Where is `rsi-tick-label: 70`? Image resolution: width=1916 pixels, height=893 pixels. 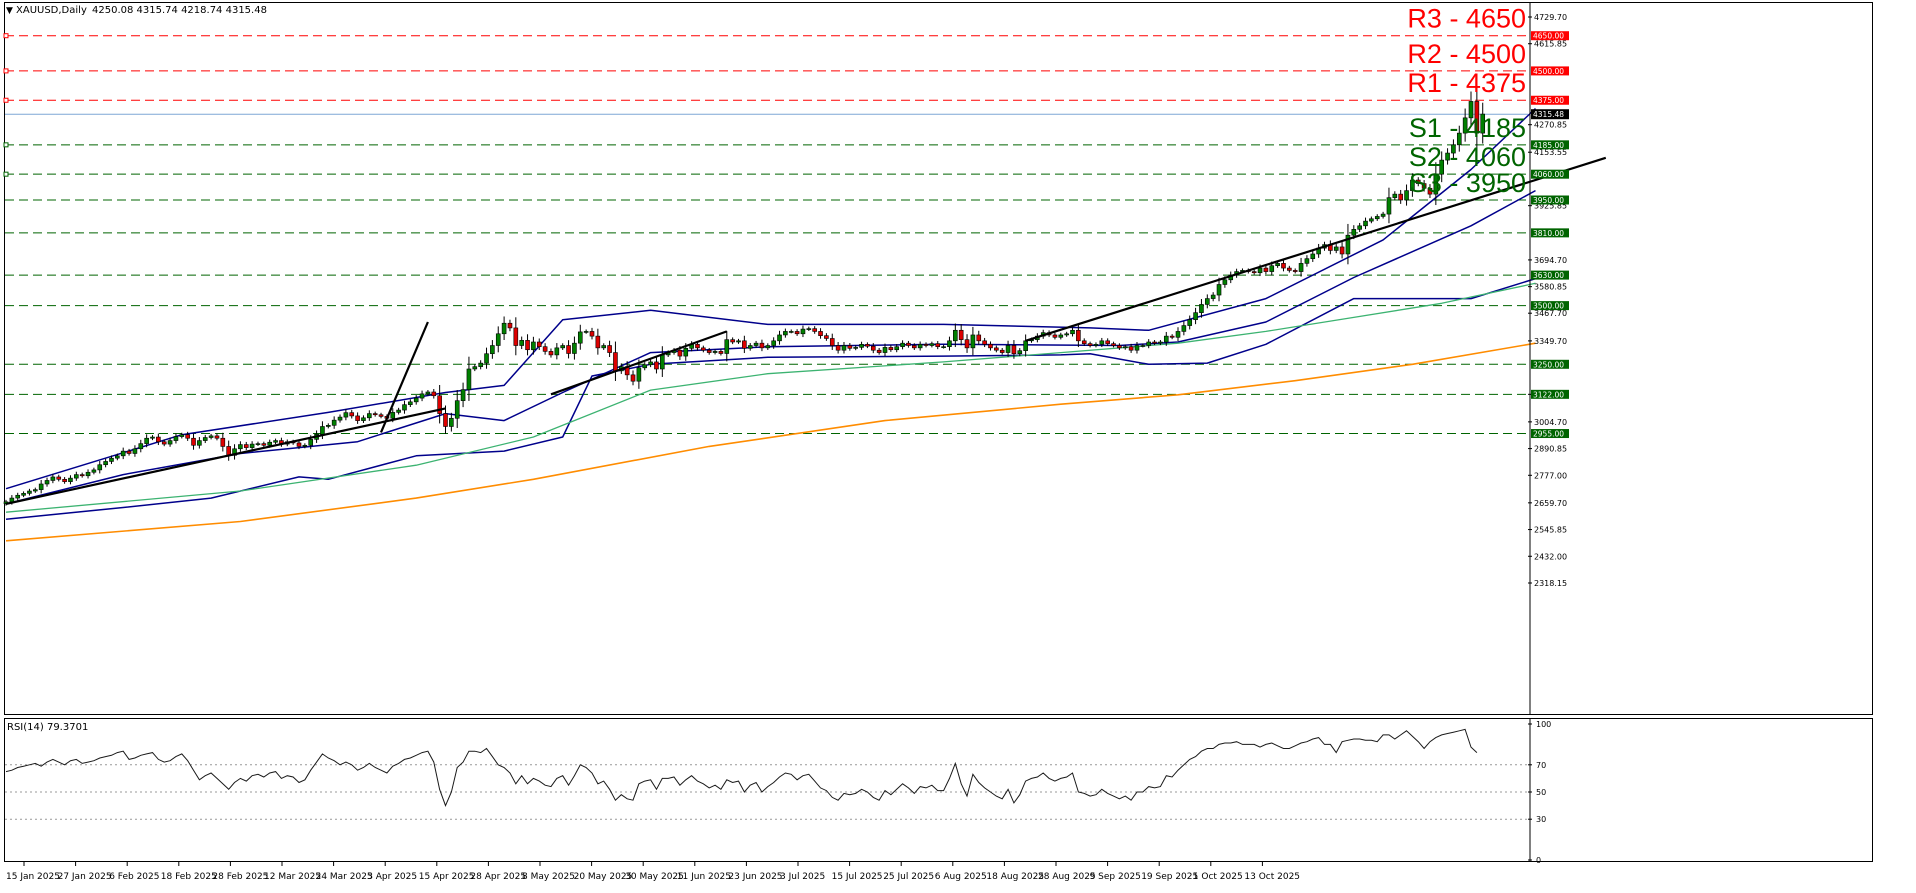 rsi-tick-label: 70 is located at coordinates (1541, 765).